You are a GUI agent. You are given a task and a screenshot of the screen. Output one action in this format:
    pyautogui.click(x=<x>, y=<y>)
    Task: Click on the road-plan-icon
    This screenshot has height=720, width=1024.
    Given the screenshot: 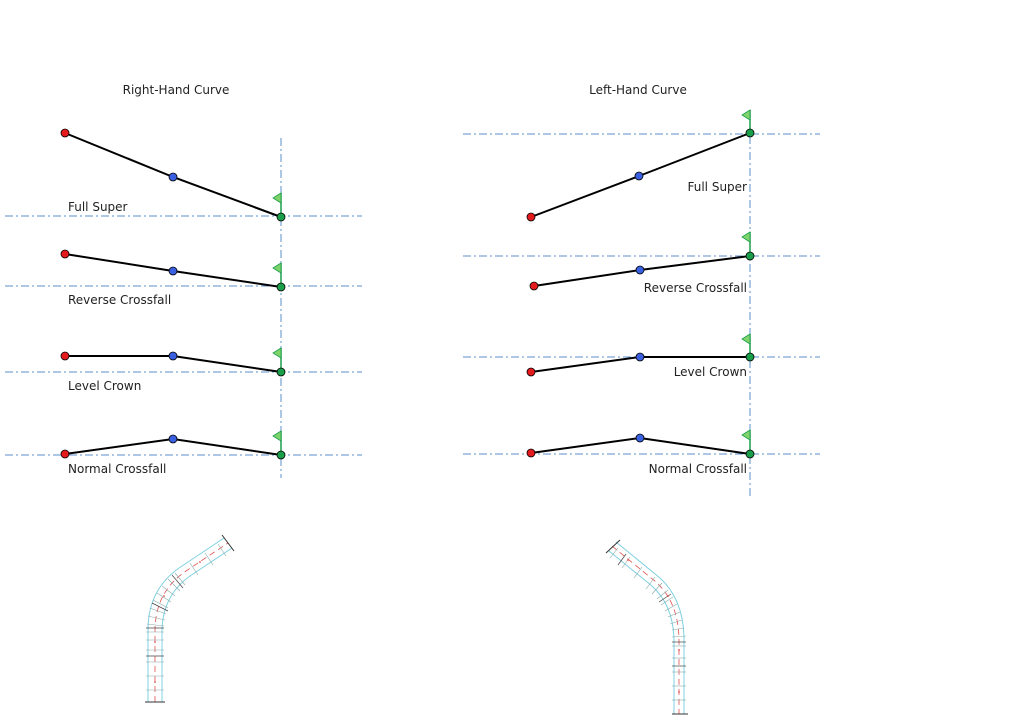 What is the action you would take?
    pyautogui.click(x=416, y=624)
    